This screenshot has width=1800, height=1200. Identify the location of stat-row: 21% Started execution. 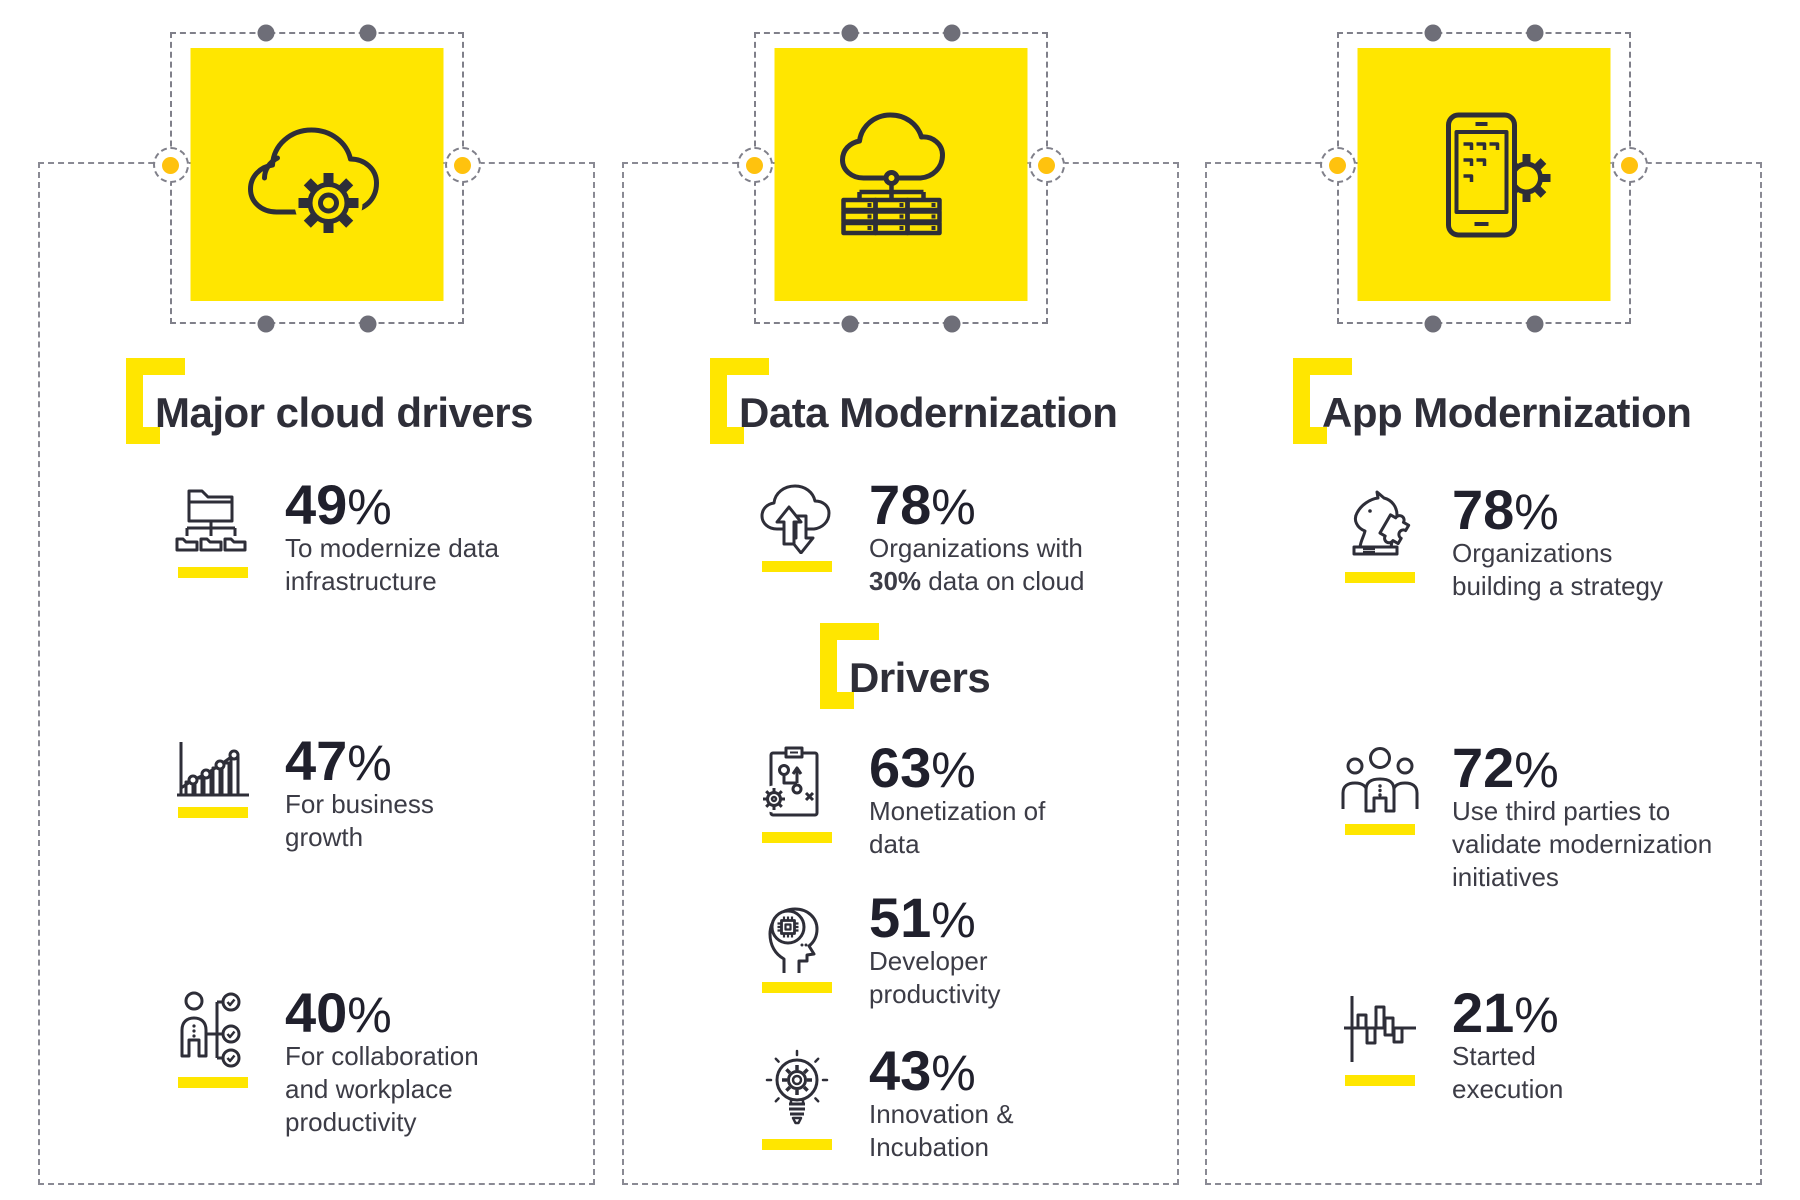
(1483, 1092).